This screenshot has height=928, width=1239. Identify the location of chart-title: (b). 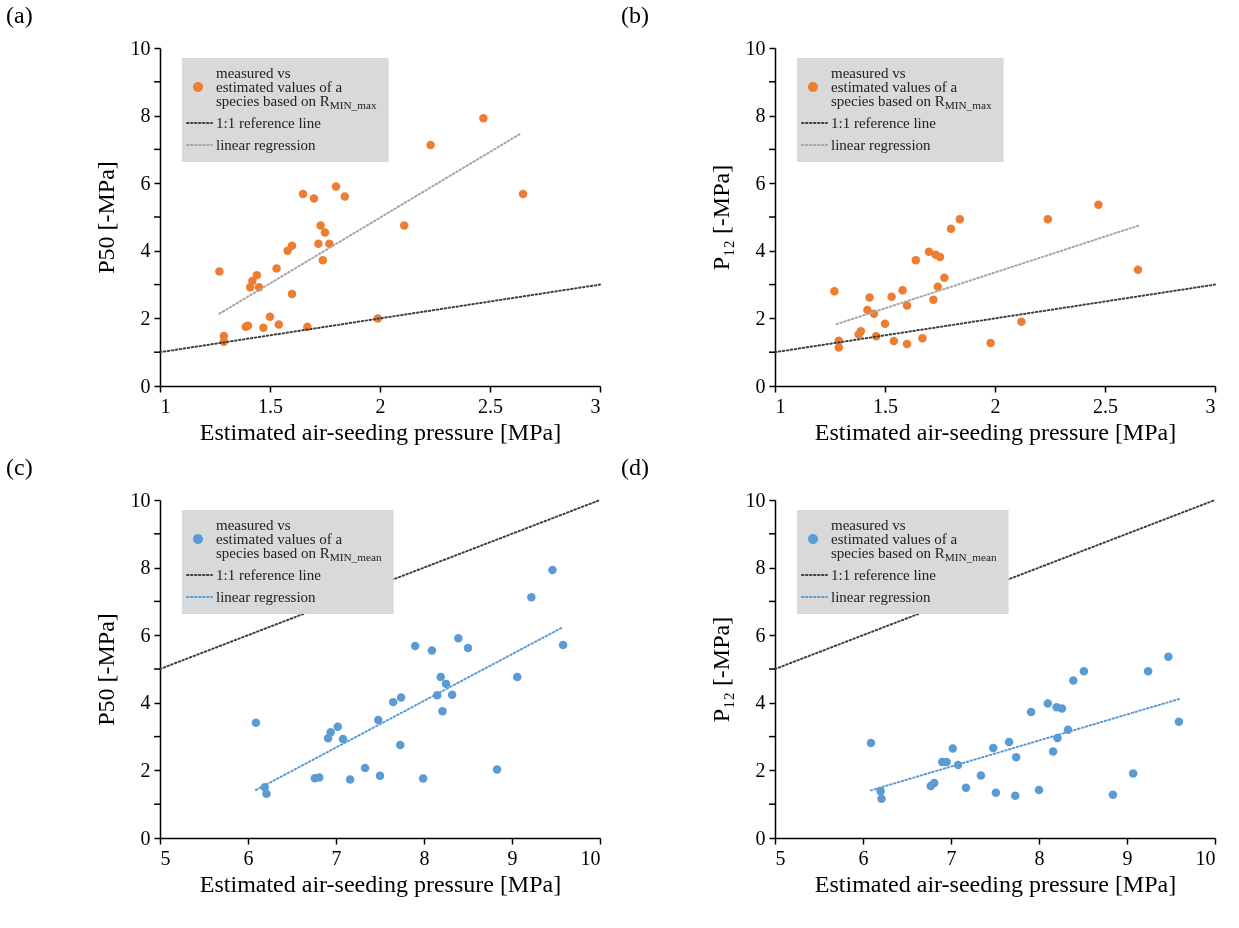
(635, 15).